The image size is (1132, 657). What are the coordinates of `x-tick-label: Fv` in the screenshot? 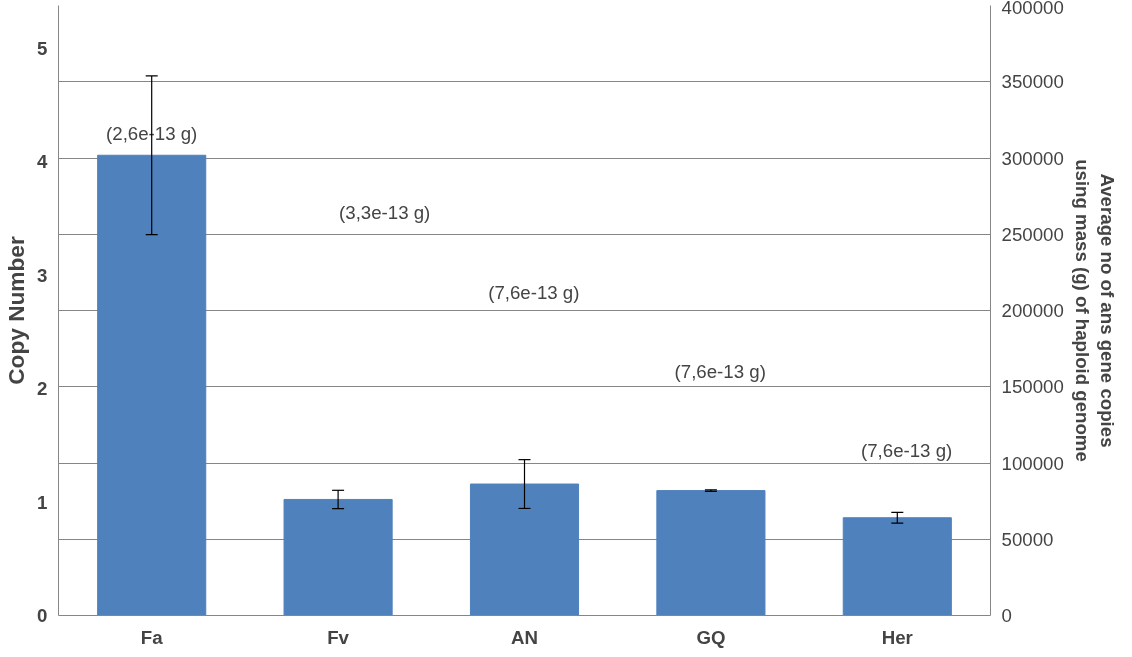 It's located at (338, 637).